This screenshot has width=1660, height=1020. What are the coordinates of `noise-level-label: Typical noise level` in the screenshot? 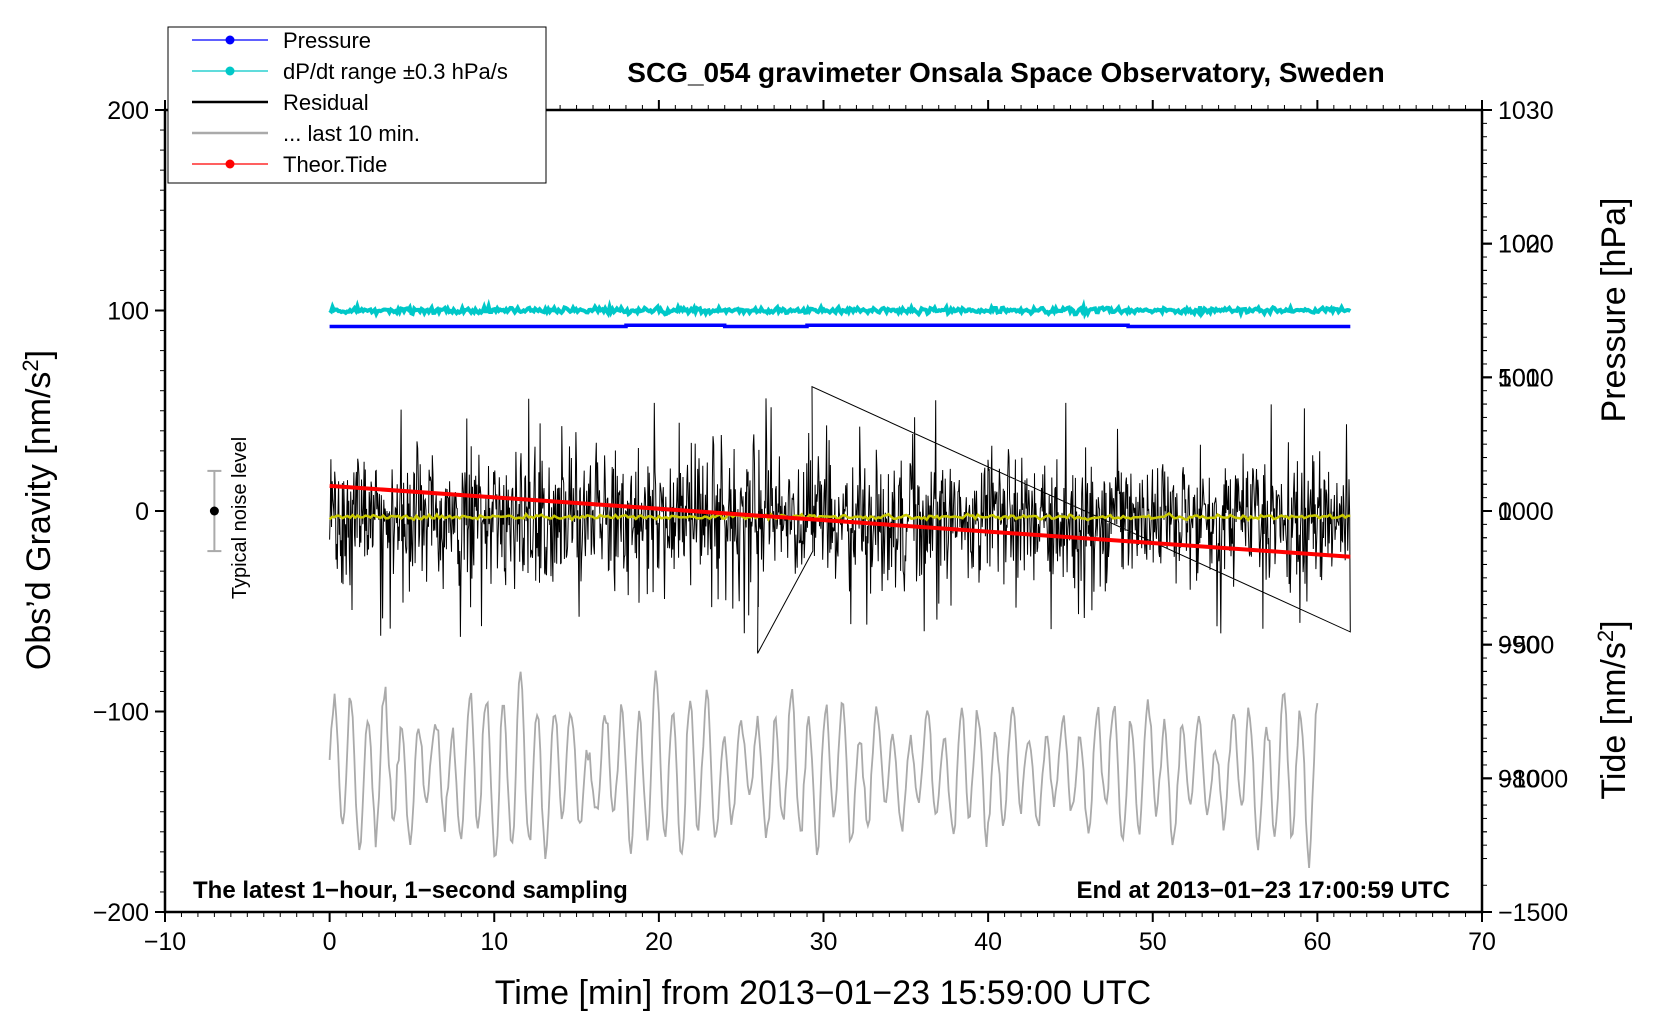 It's located at (240, 518).